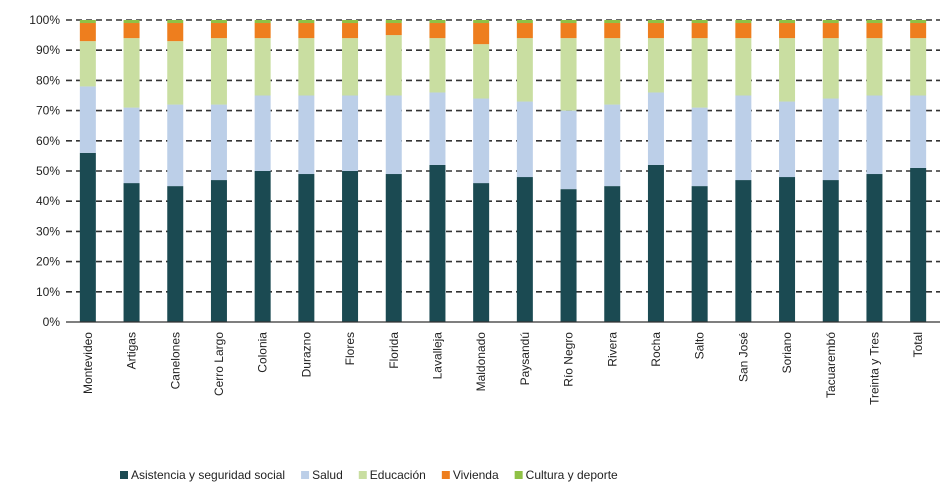  I want to click on x-category-label: Rocha, so click(656, 349).